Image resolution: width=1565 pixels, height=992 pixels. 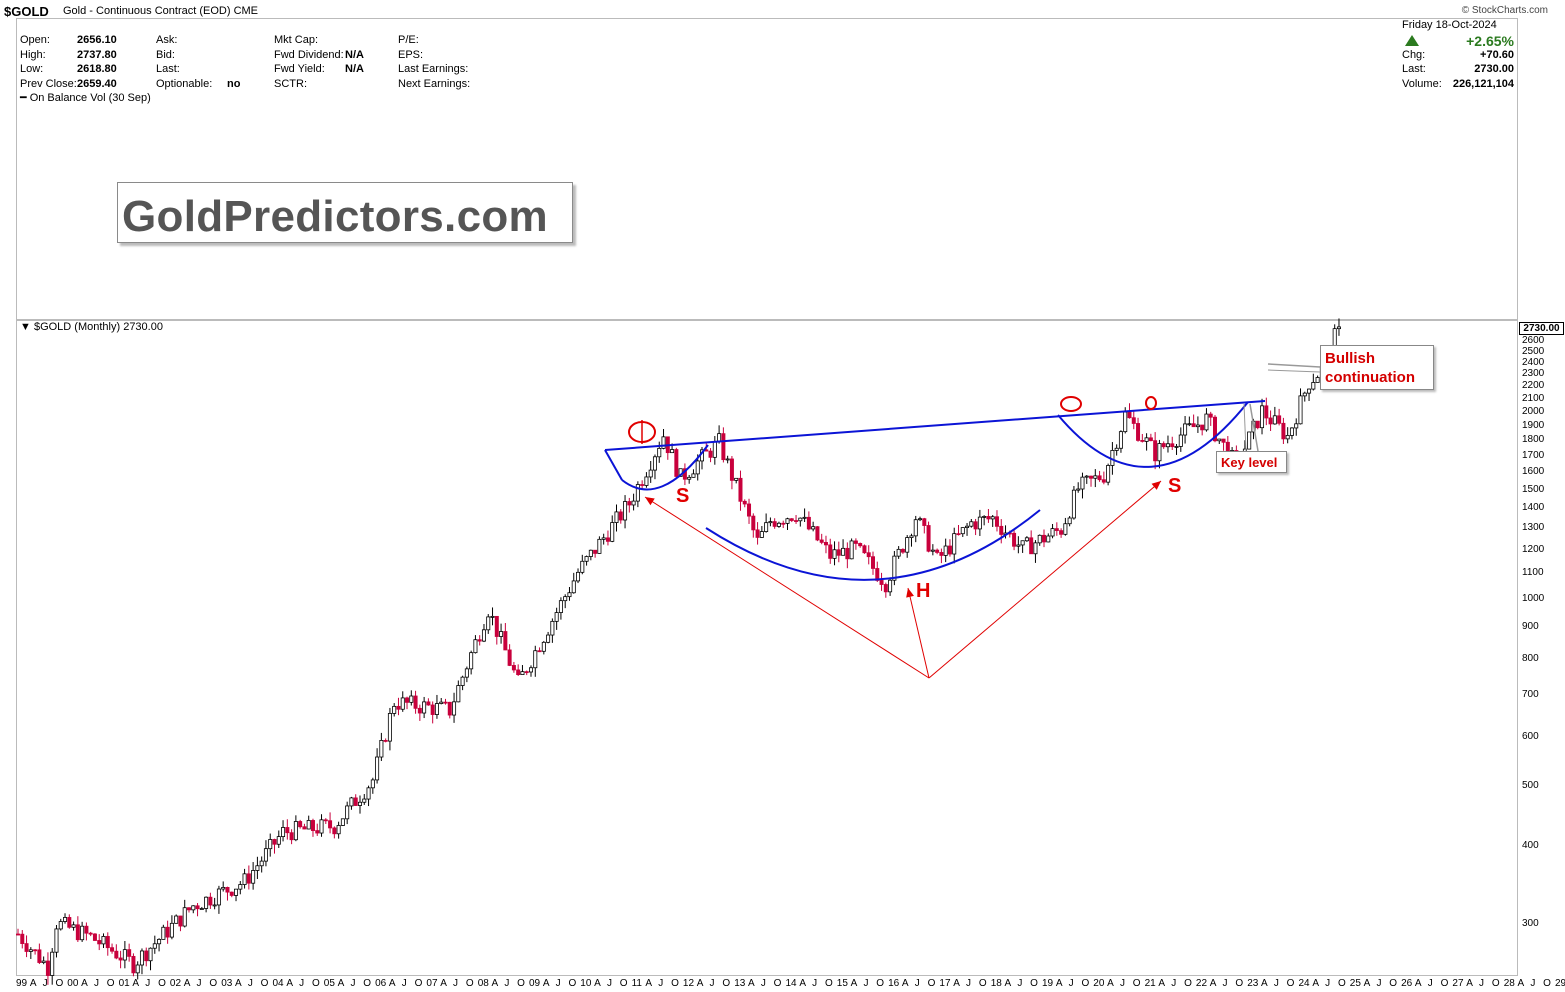 What do you see at coordinates (1483, 83) in the screenshot?
I see `stat-value: 226,121,104` at bounding box center [1483, 83].